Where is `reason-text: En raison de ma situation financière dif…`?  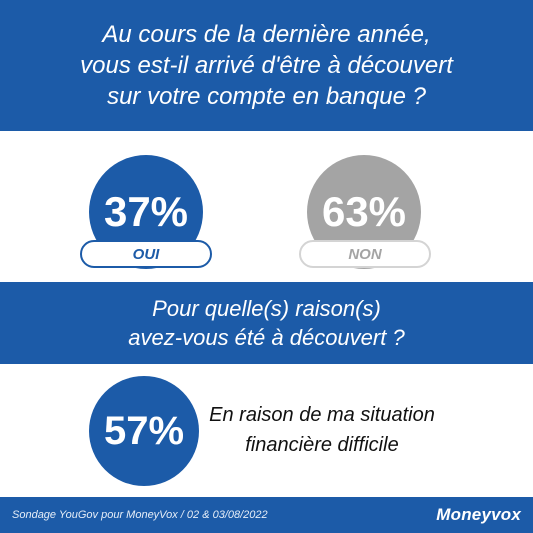 reason-text: En raison de ma situation financière dif… is located at coordinates (322, 430).